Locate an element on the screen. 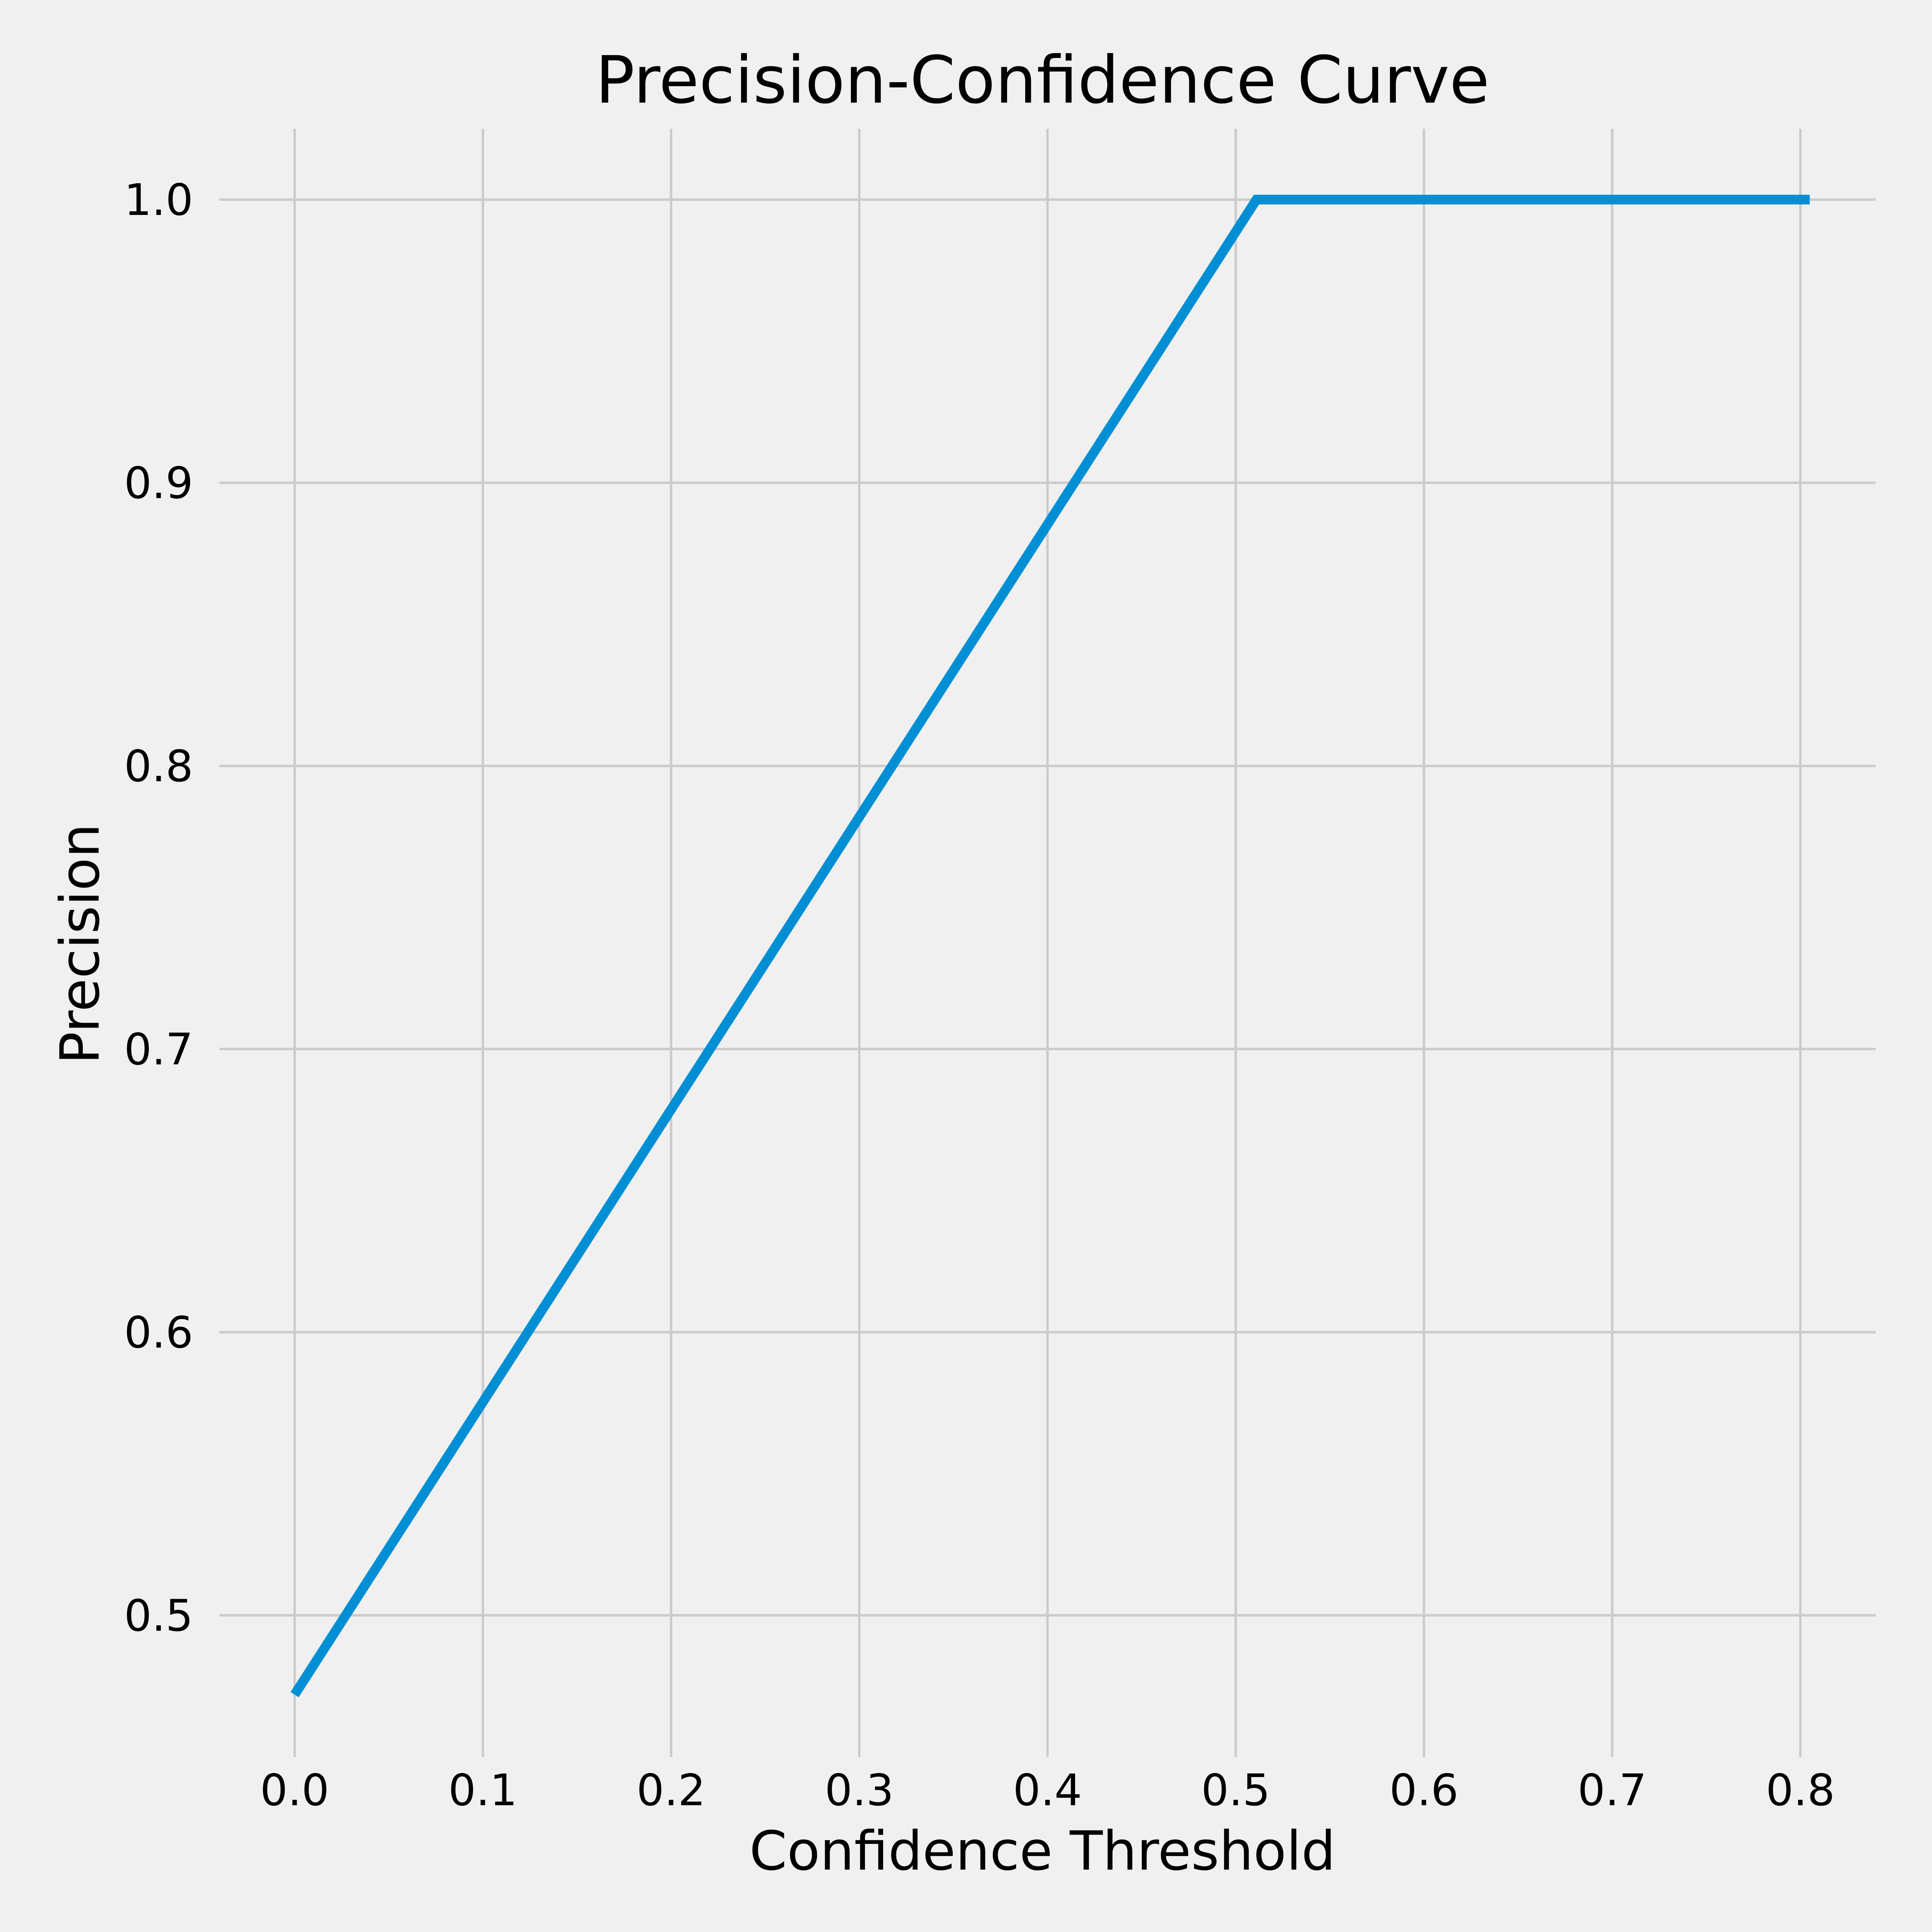 The image size is (1932, 1932). x-axis-label: Confidence Threshold is located at coordinates (1042, 1851).